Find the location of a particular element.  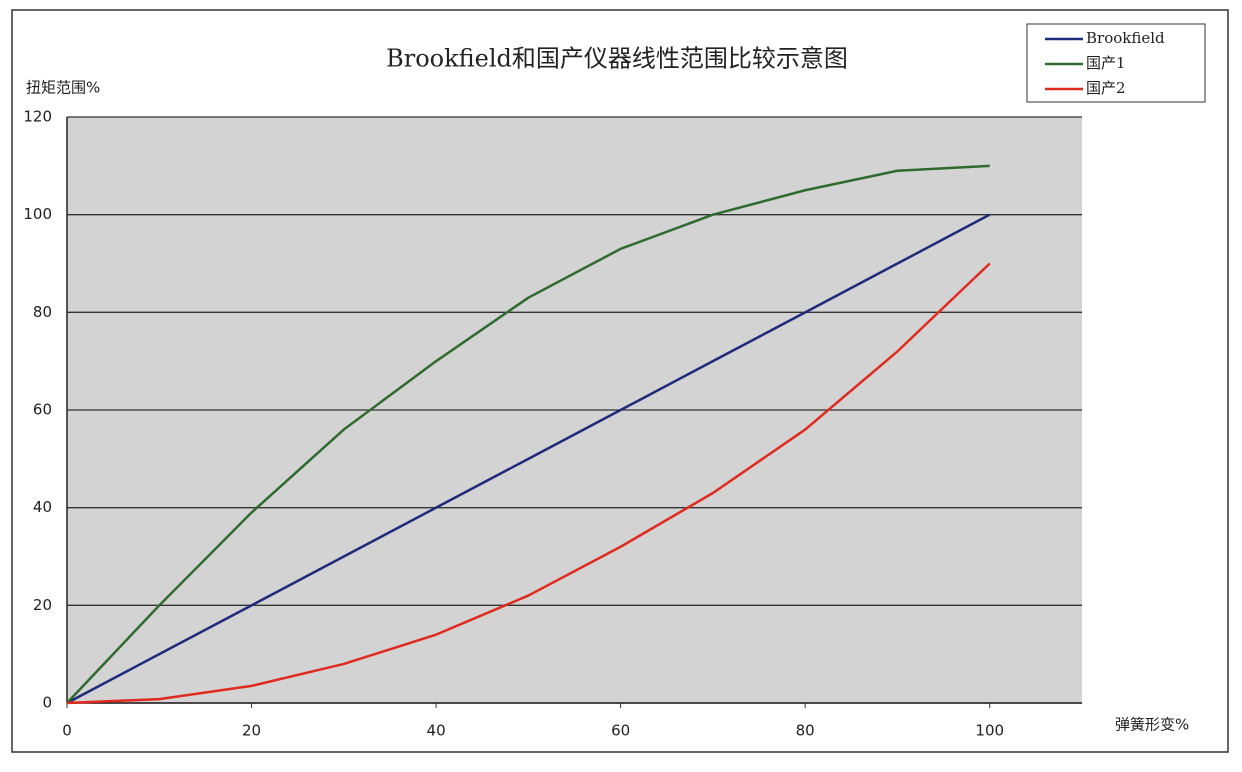

y-axis-label: 扭矩范围% is located at coordinates (63, 88).